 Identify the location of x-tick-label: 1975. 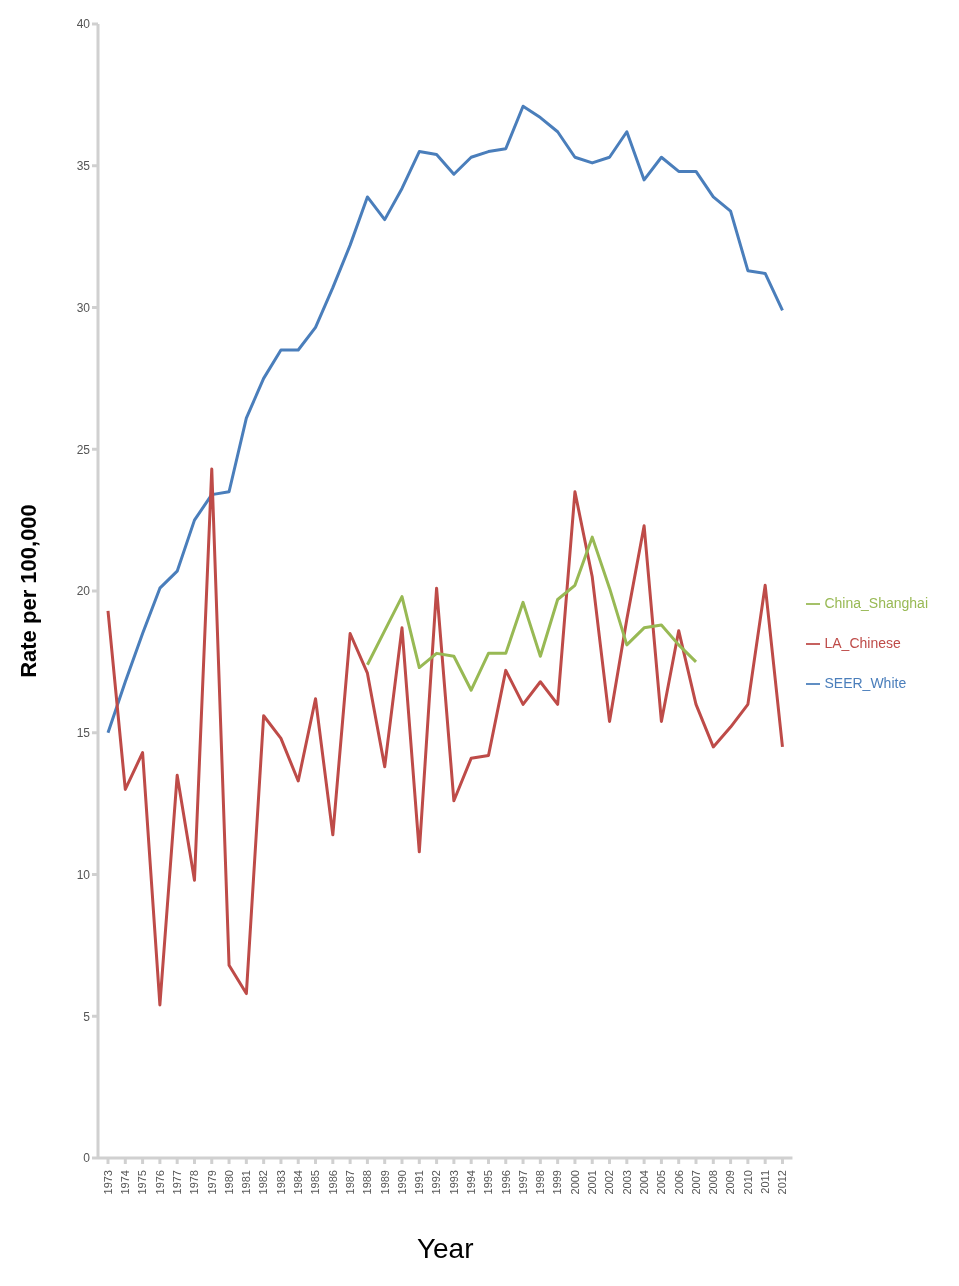
(142, 1182).